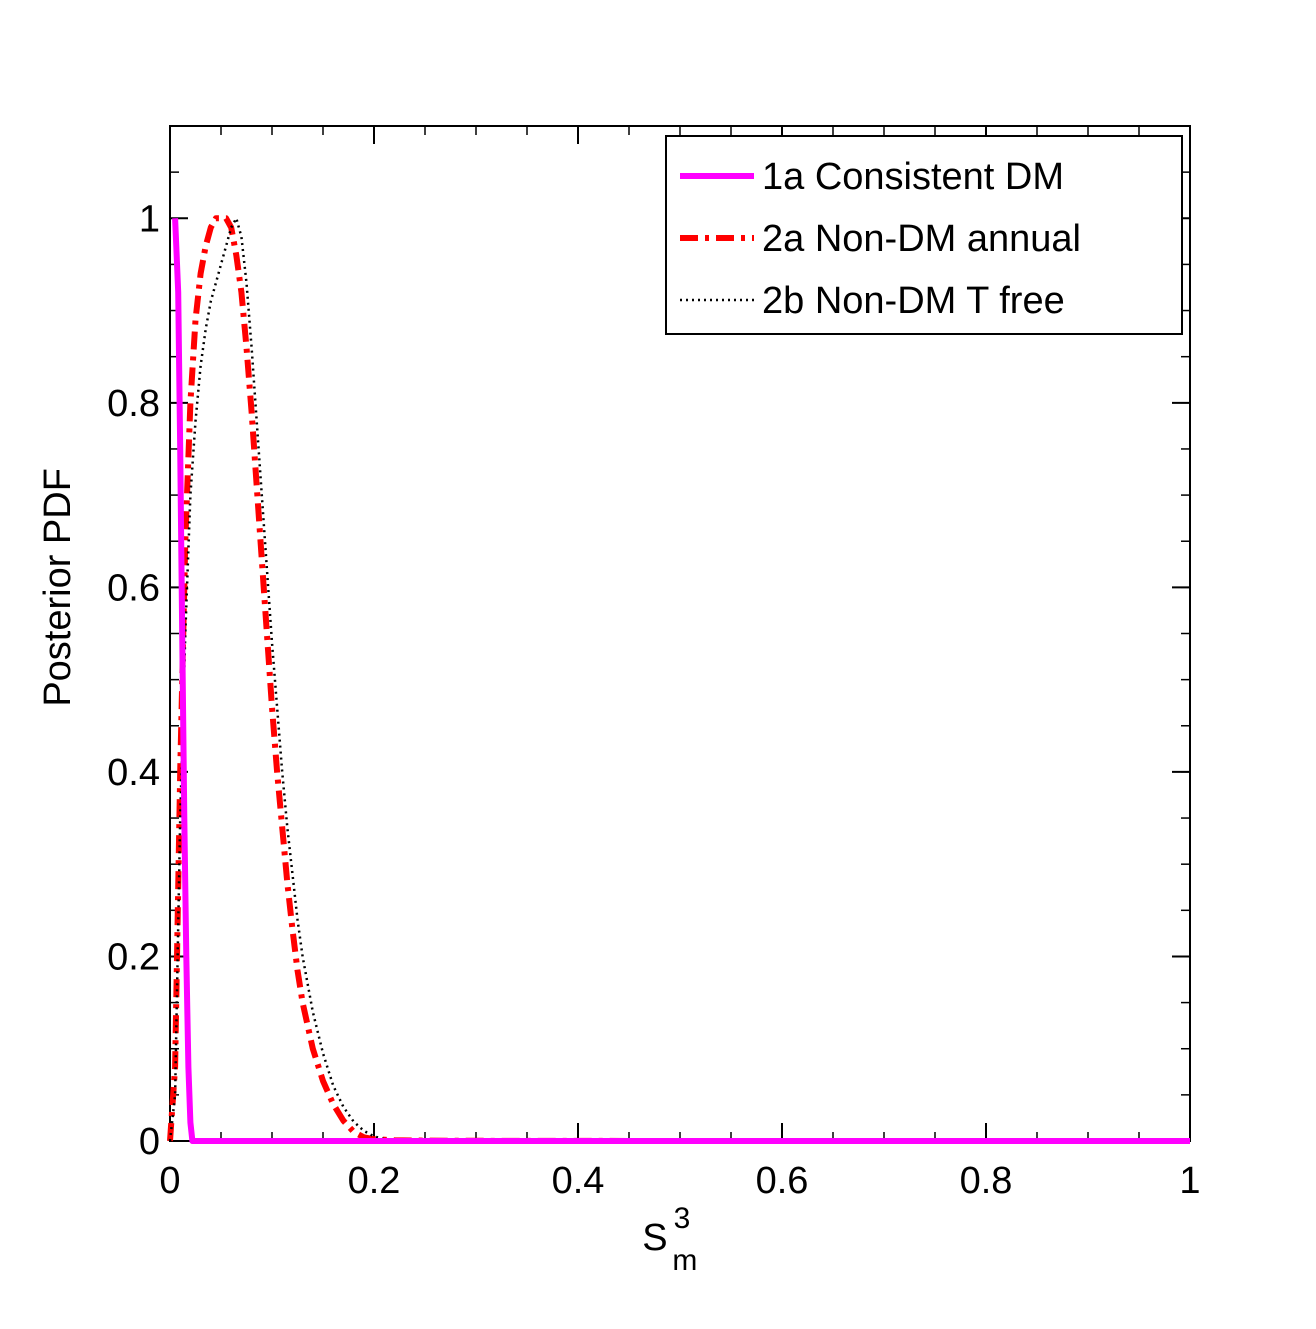 Image resolution: width=1316 pixels, height=1329 pixels. Describe the element at coordinates (986, 1181) in the screenshot. I see `x-tick-label: 0.8` at that location.